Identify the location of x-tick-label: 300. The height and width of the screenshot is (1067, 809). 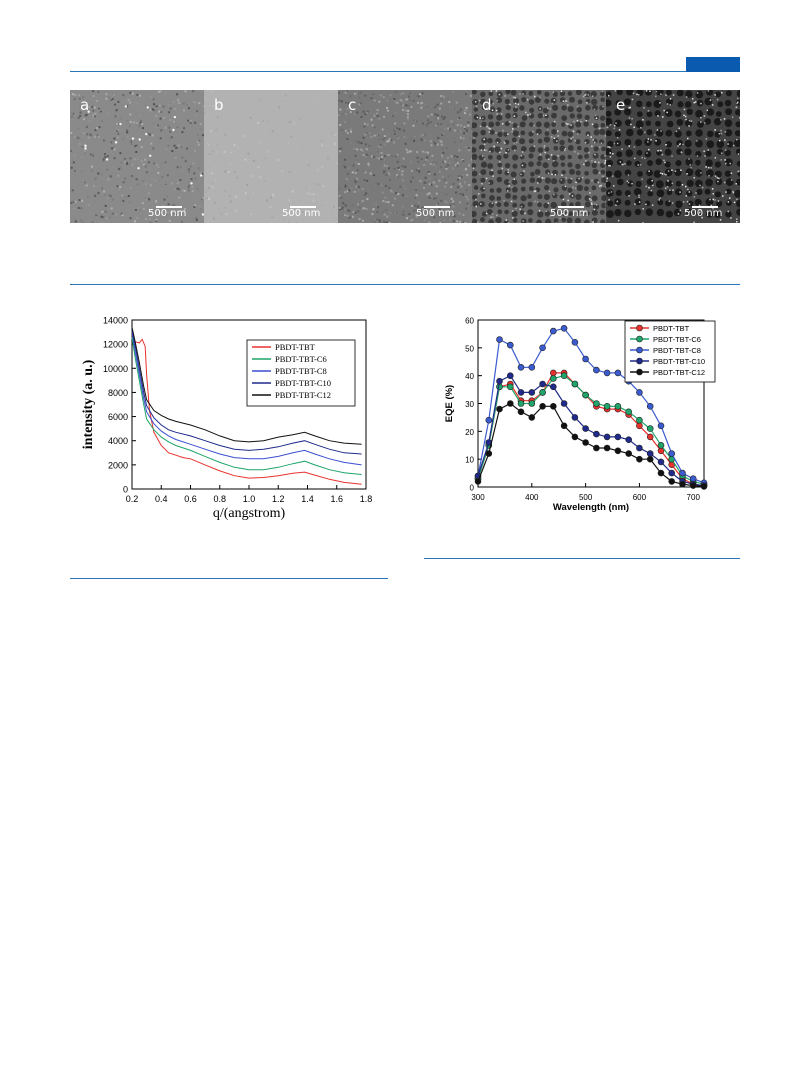
(478, 497).